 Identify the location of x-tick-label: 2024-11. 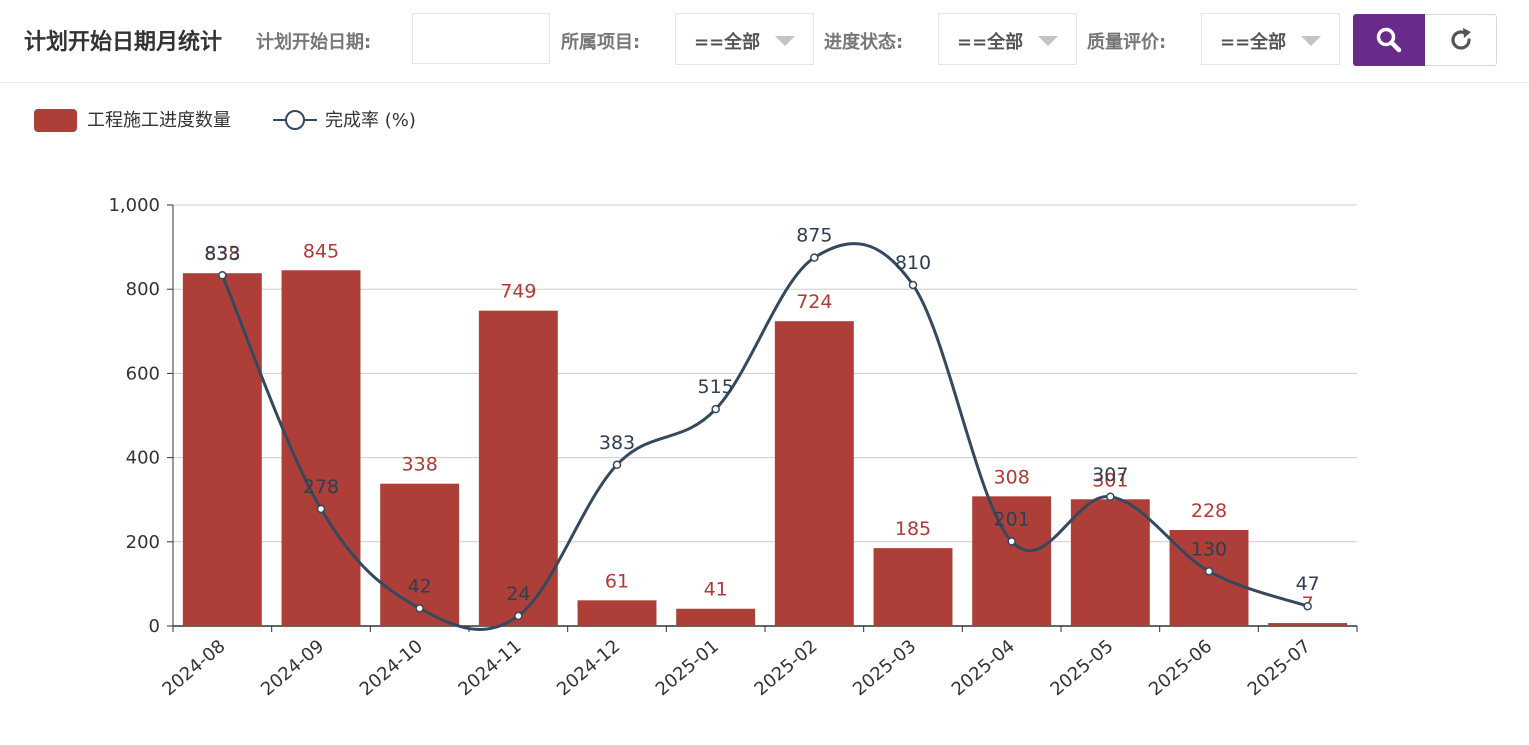
(489, 668).